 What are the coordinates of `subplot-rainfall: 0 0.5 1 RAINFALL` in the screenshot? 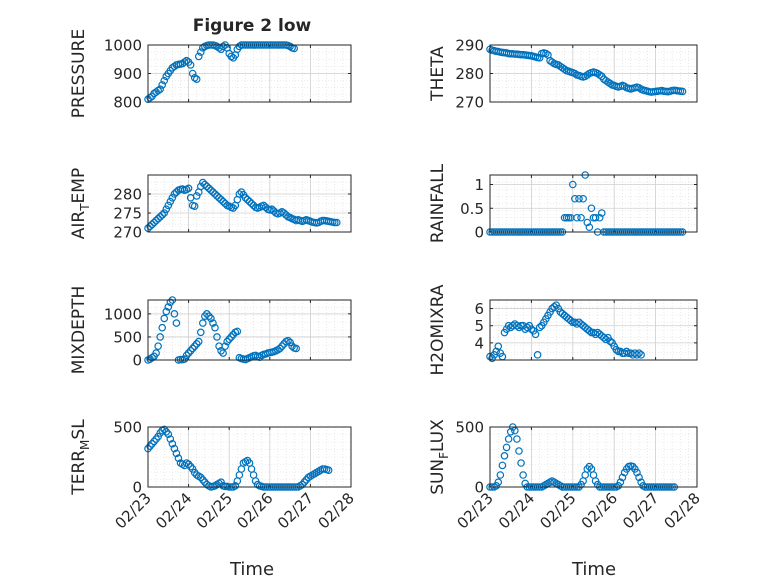 It's located at (563, 203).